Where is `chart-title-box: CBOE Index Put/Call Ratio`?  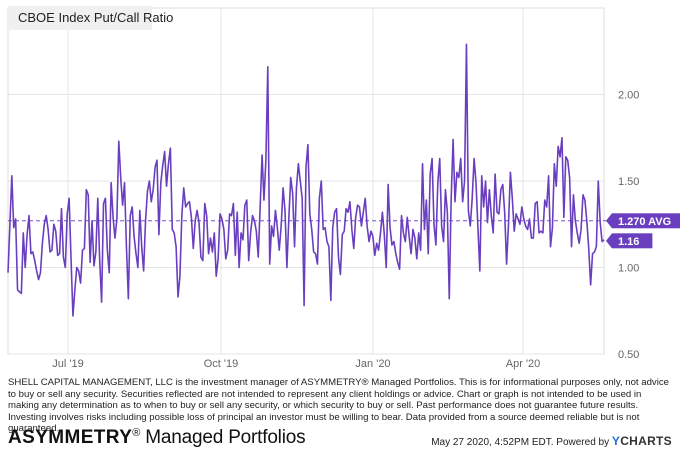
chart-title-box: CBOE Index Put/Call Ratio is located at coordinates (90, 18).